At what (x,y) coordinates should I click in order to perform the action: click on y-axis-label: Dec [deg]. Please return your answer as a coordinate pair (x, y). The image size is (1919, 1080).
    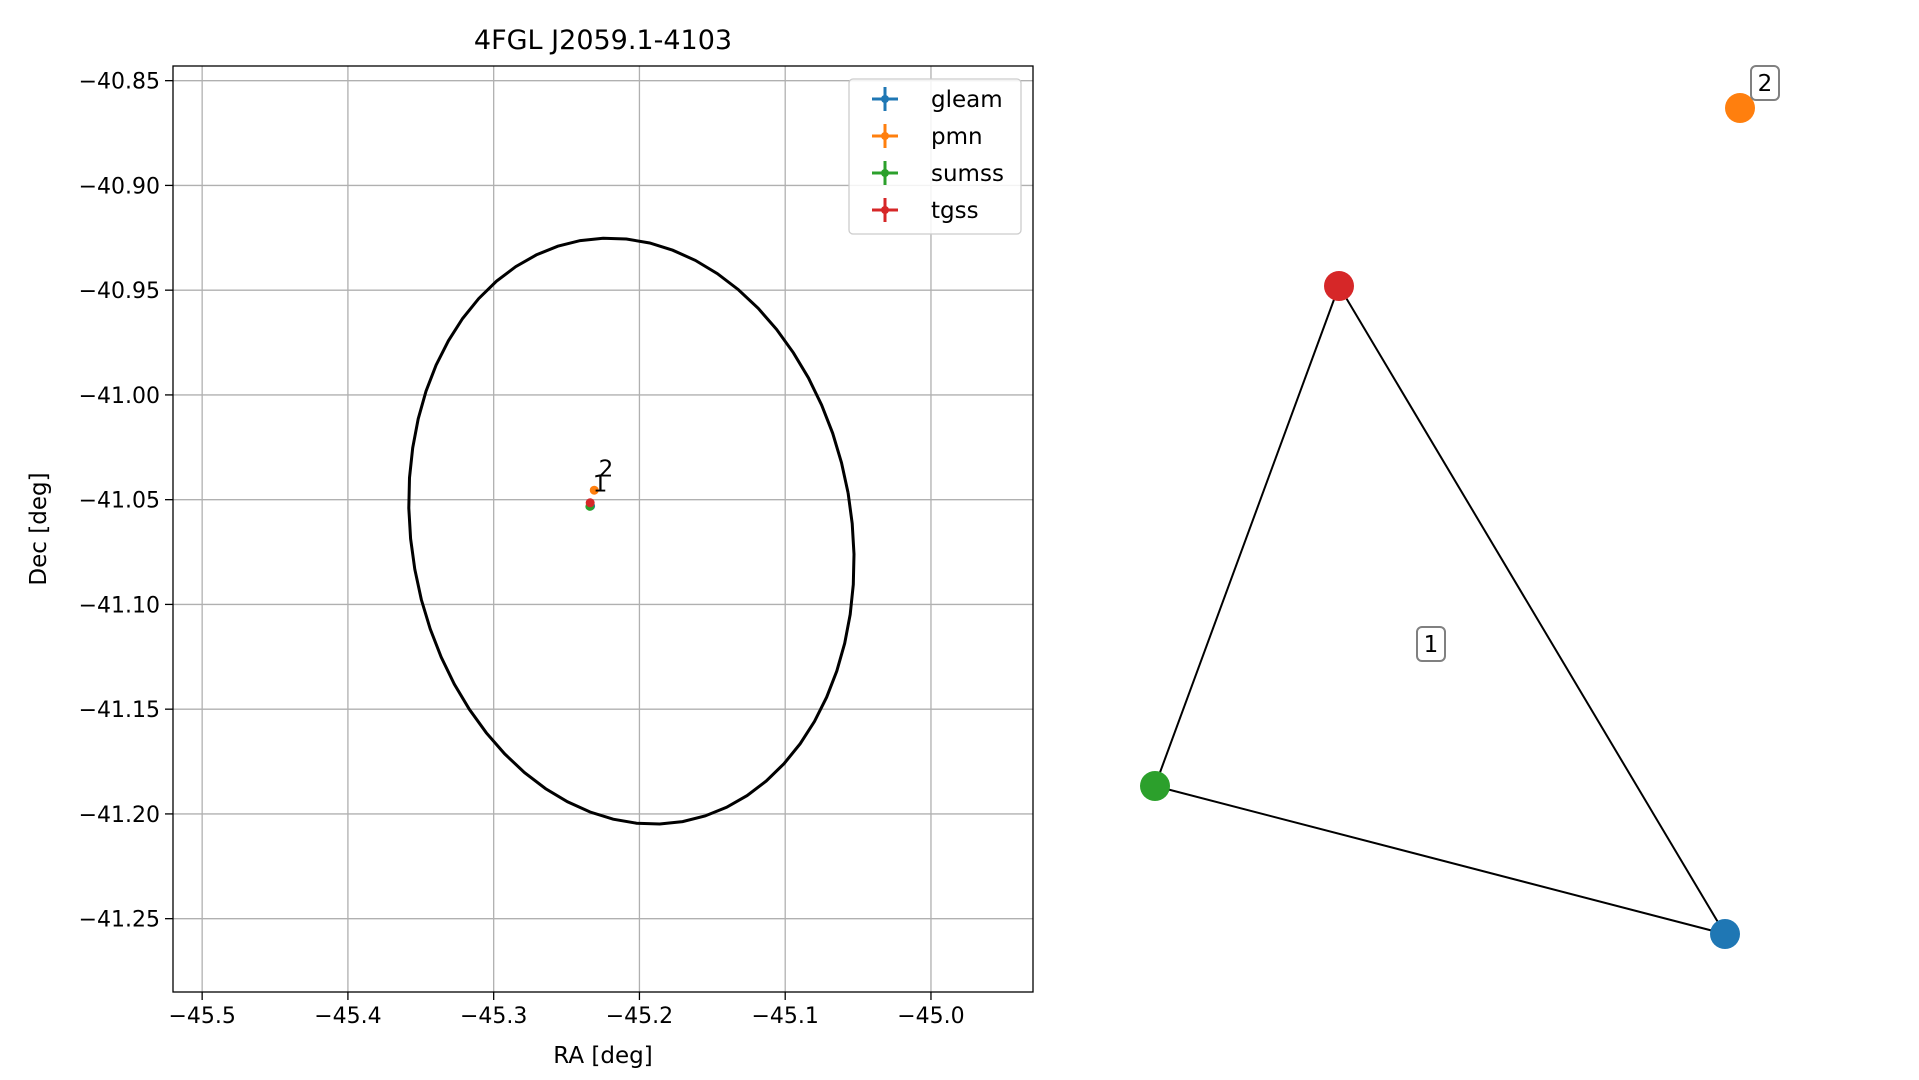
    Looking at the image, I should click on (39, 528).